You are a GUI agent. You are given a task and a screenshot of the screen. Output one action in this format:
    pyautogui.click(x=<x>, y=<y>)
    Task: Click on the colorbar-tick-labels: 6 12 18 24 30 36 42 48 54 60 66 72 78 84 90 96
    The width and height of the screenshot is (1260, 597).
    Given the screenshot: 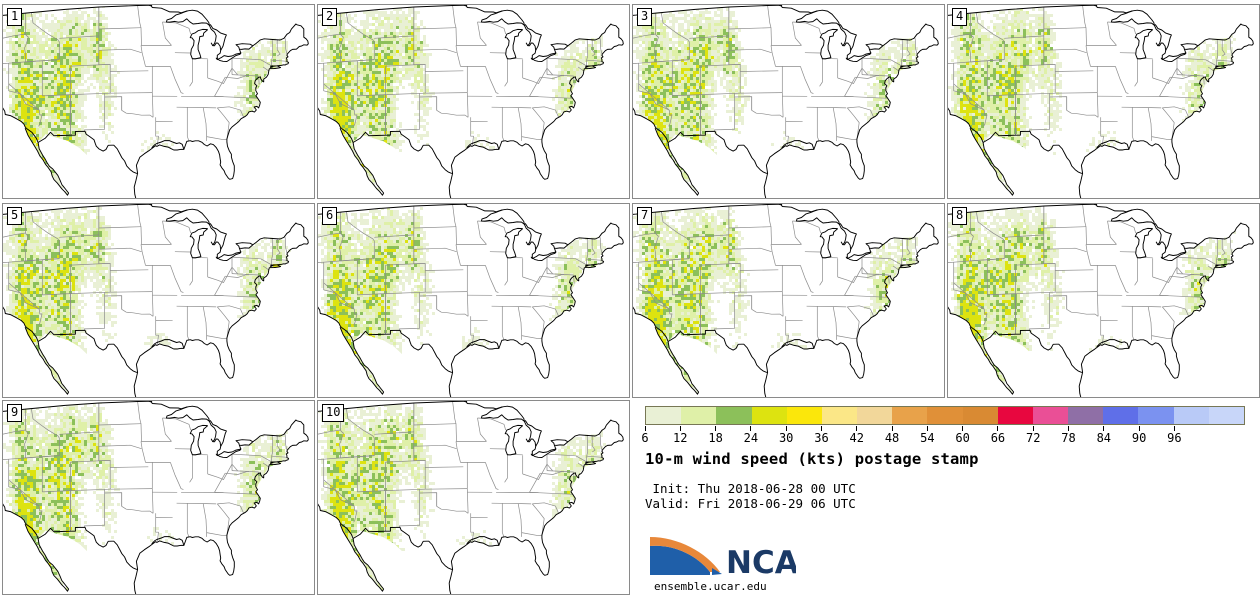 What is the action you would take?
    pyautogui.click(x=943, y=439)
    